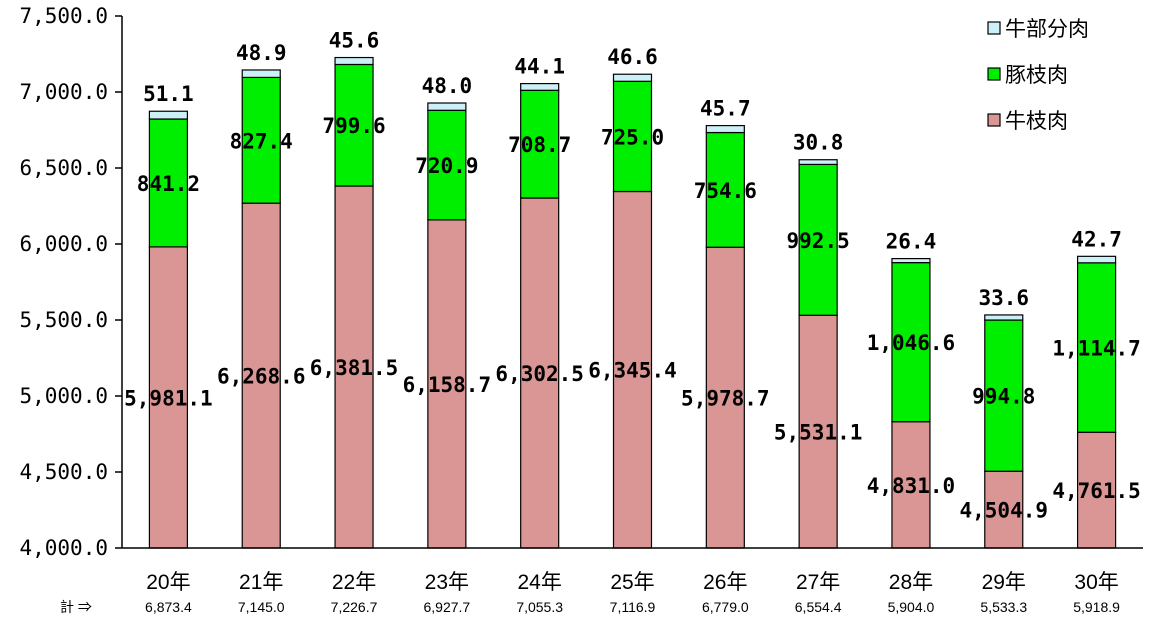 This screenshot has width=1149, height=620. Describe the element at coordinates (63, 548) in the screenshot. I see `y-tick-label: 4,000.0` at that location.